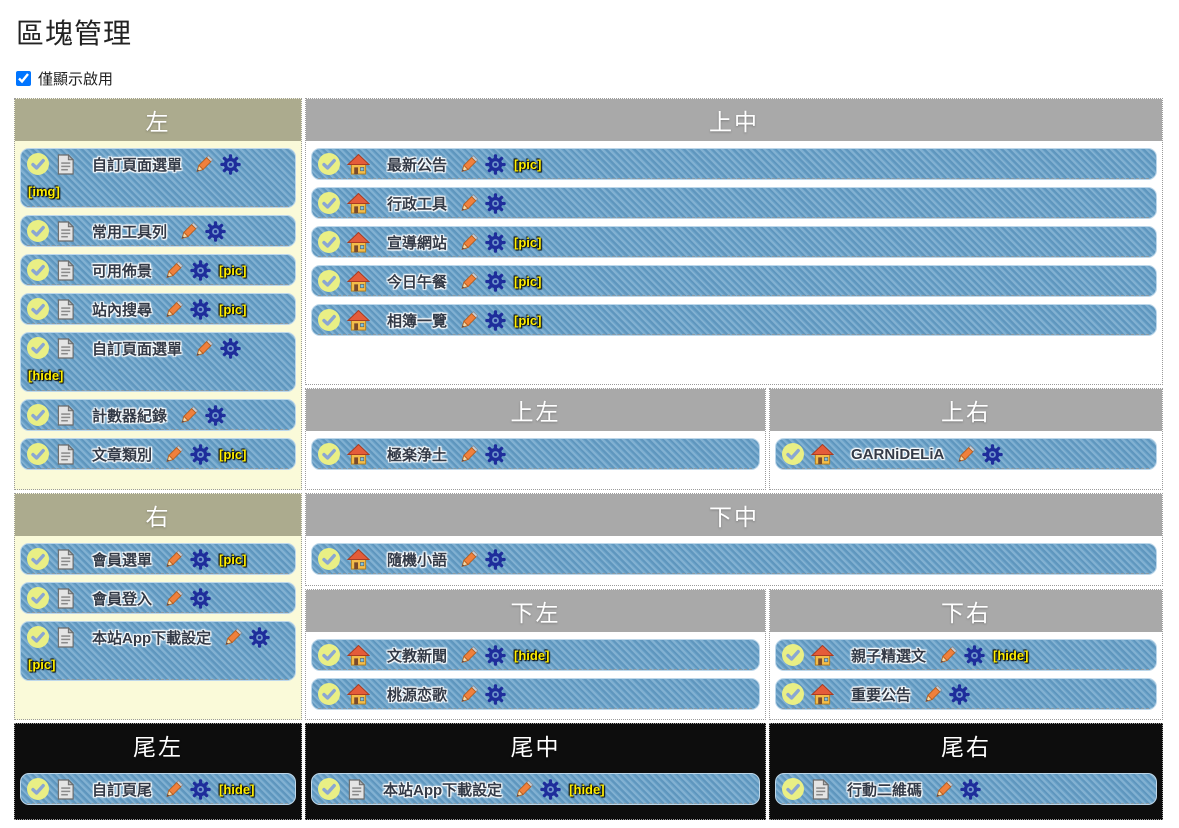  I want to click on block-item: 極楽浄土, so click(535, 454).